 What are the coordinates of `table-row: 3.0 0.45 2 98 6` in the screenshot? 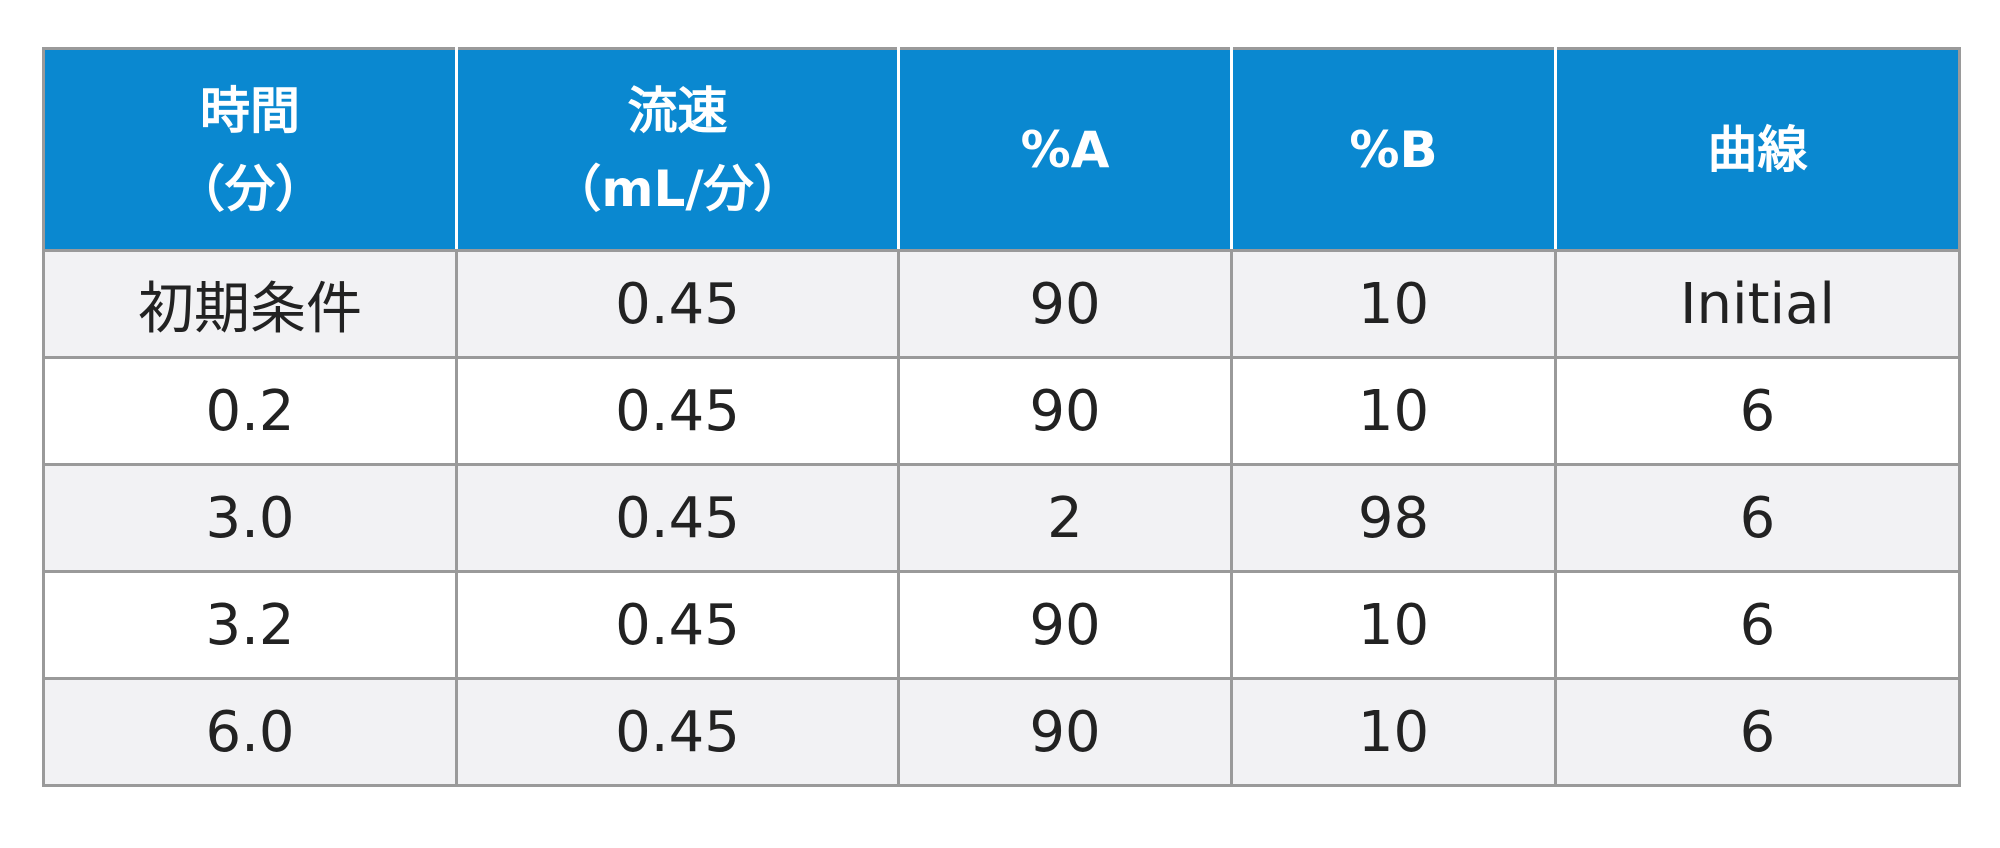 It's located at (1001, 518).